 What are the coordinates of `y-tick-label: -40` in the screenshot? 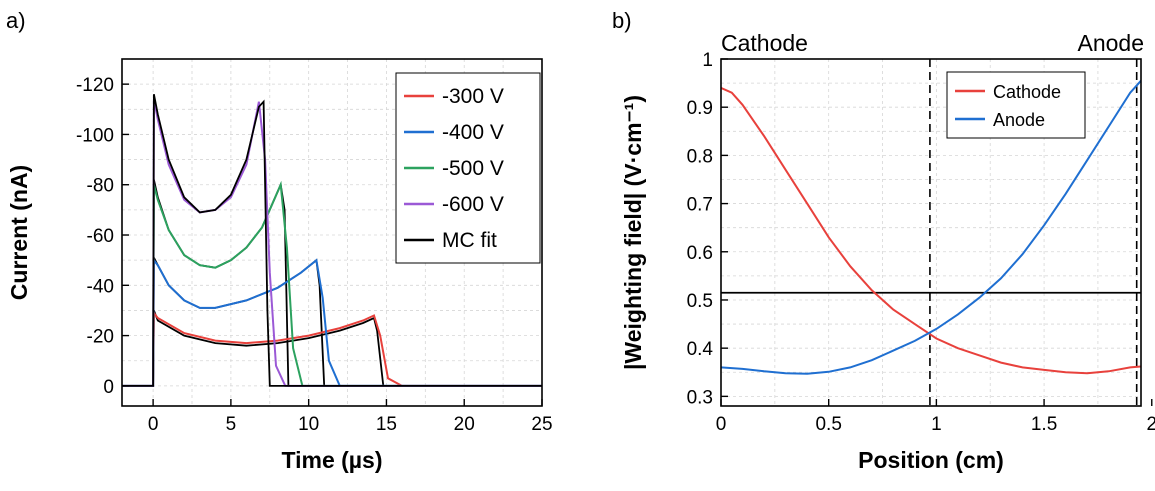 It's located at (100, 286).